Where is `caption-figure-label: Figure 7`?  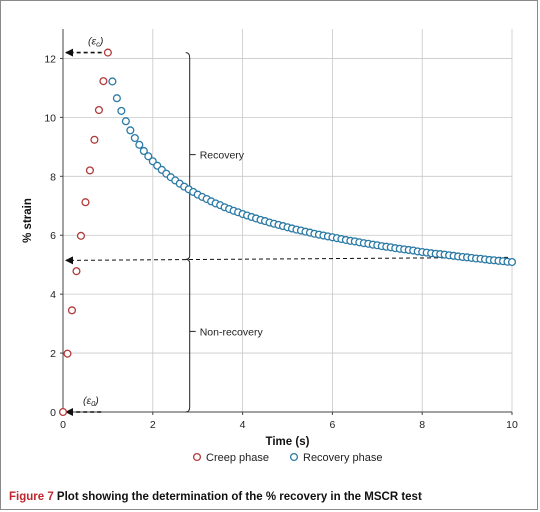
caption-figure-label: Figure 7 is located at coordinates (31, 497).